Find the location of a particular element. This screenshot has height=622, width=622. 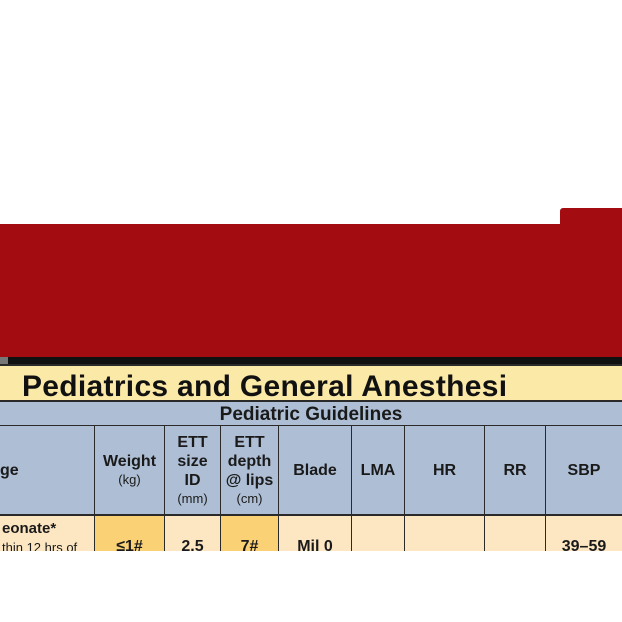

col-header-ett-depth: ETT depth @ lips (cm) is located at coordinates (250, 471).